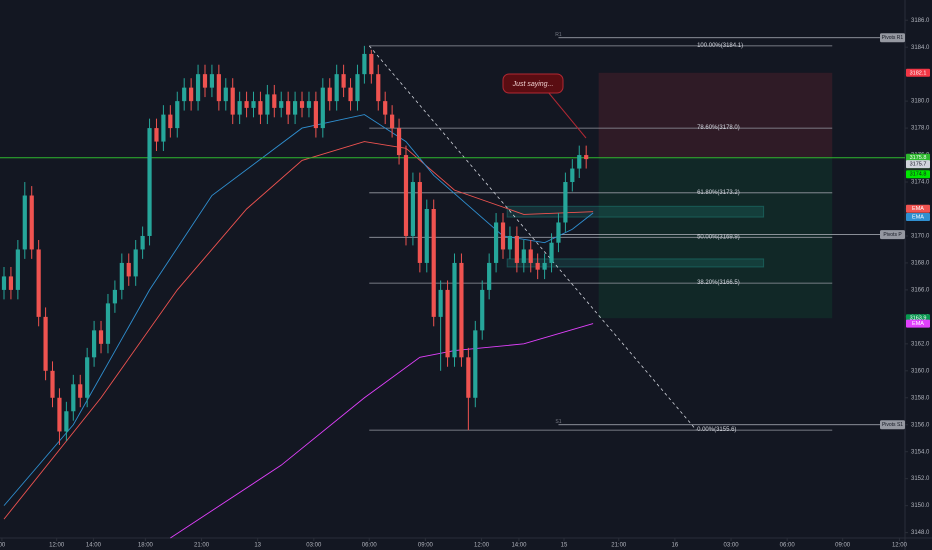 The height and width of the screenshot is (550, 932). I want to click on y-tick-label: 3148.0, so click(920, 533).